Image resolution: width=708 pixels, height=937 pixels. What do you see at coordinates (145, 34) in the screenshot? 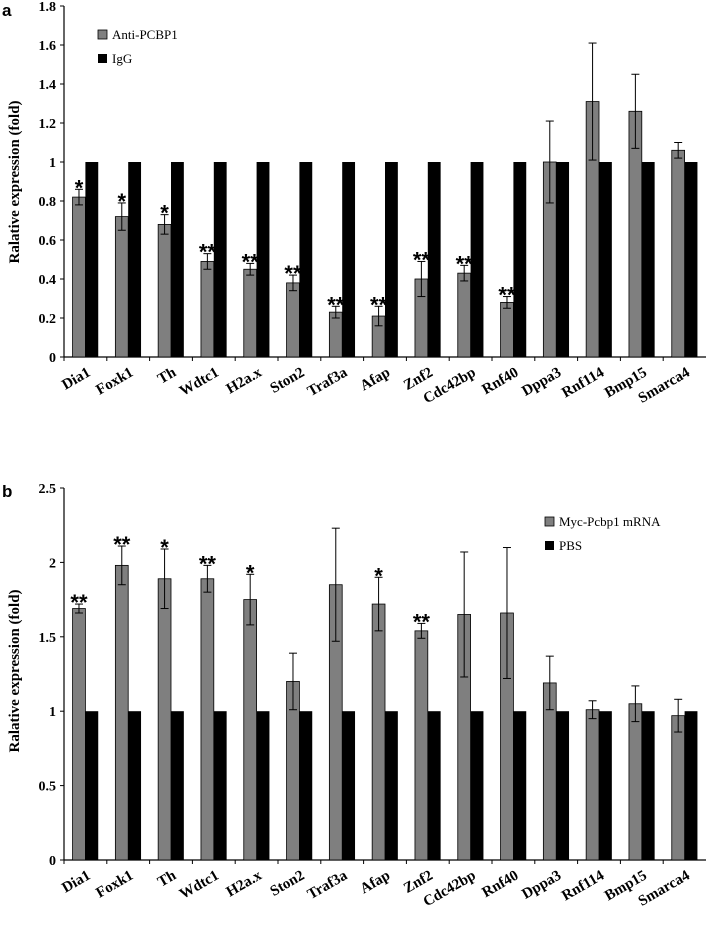
I see `panel-a-legend-label-anti-pcbp1: Anti-PCBP1` at bounding box center [145, 34].